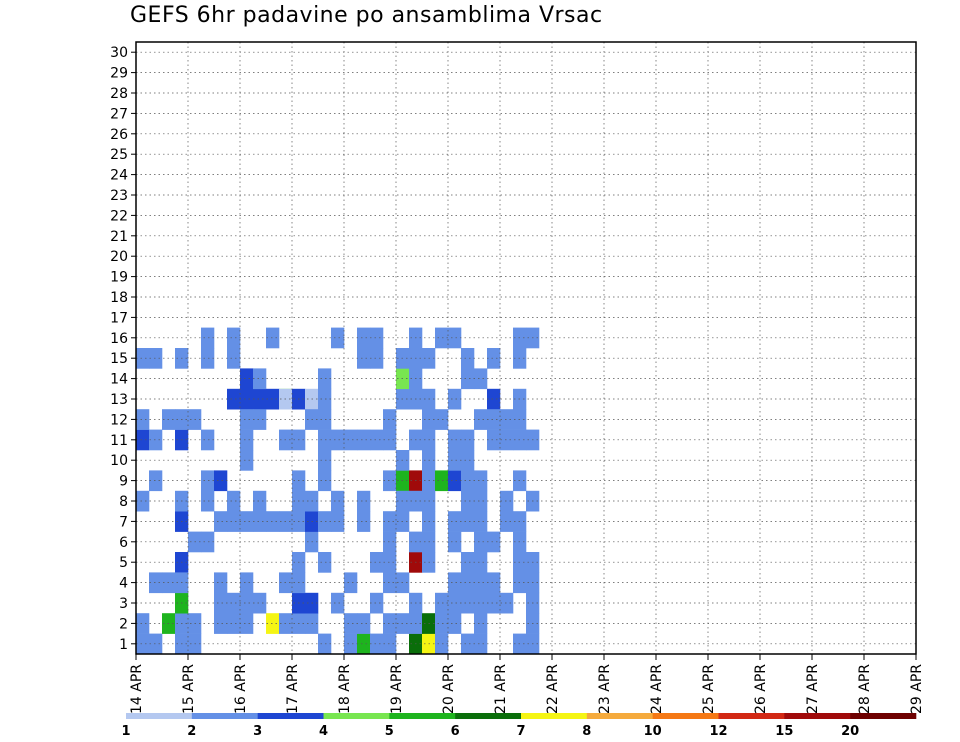 This screenshot has width=960, height=742. Describe the element at coordinates (119, 339) in the screenshot. I see `y-tick-label: 16` at that location.